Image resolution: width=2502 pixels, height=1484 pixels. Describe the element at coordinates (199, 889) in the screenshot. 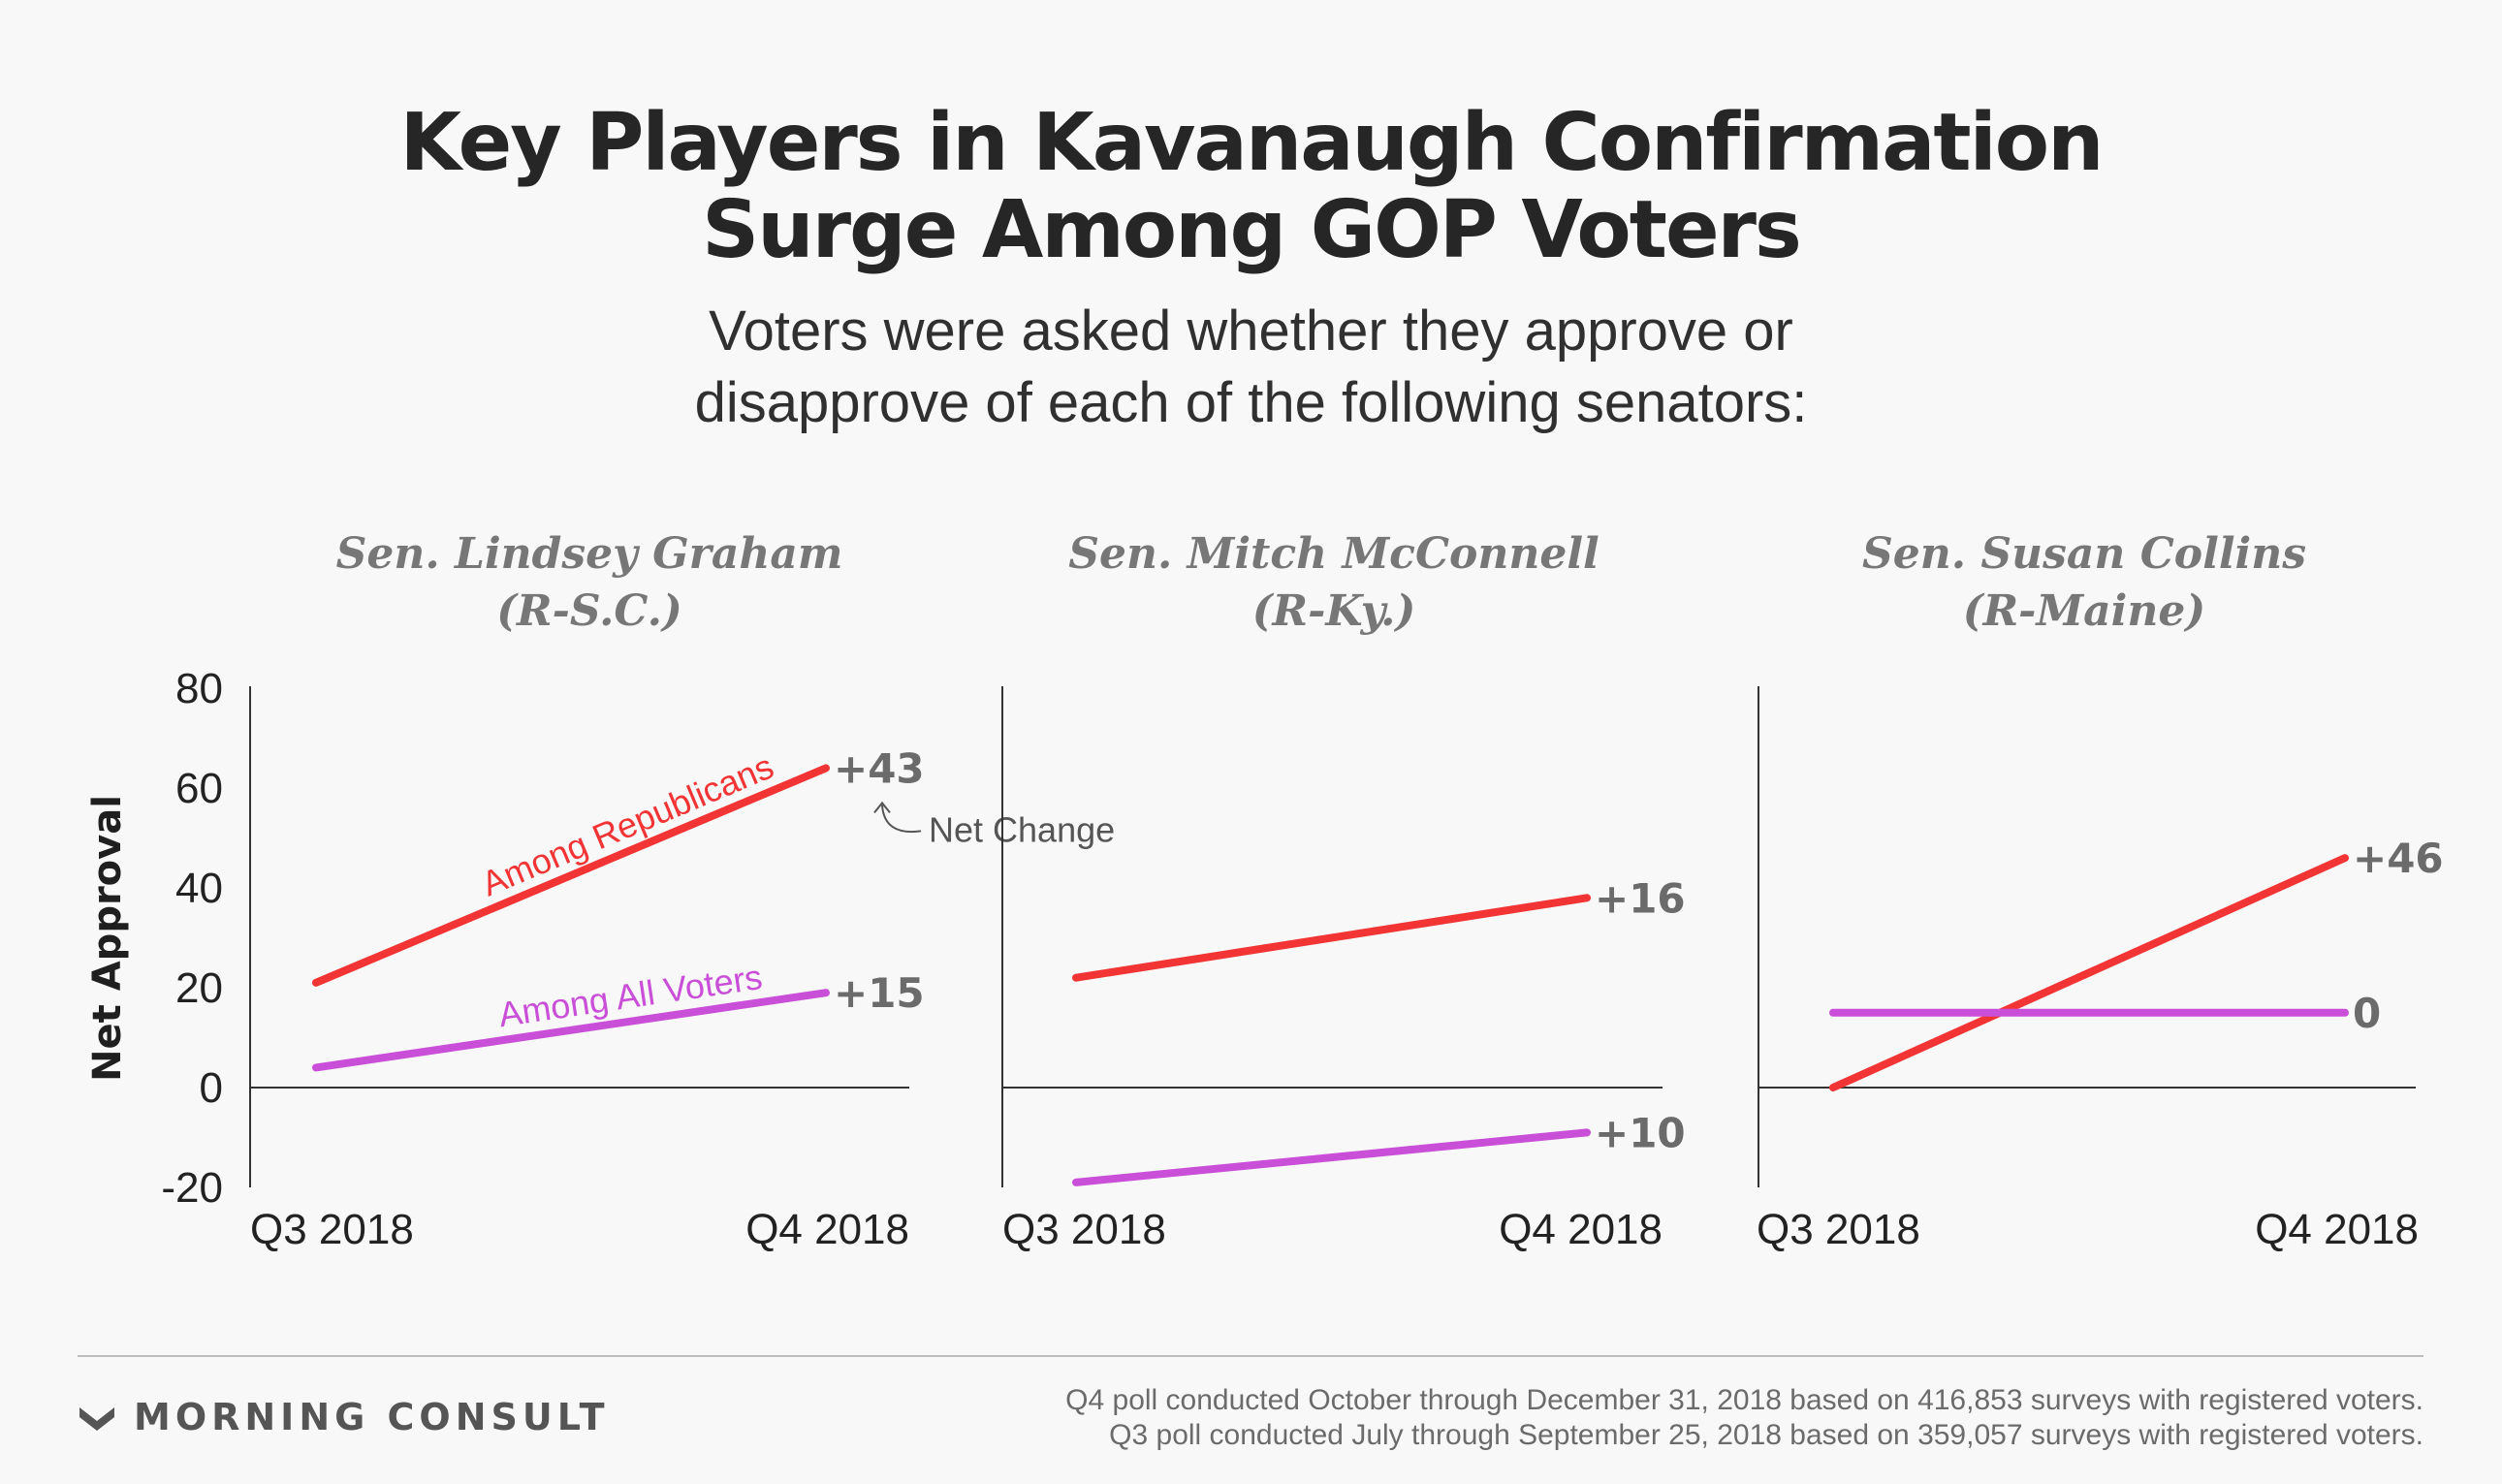

I see `y-tick-label: 40` at that location.